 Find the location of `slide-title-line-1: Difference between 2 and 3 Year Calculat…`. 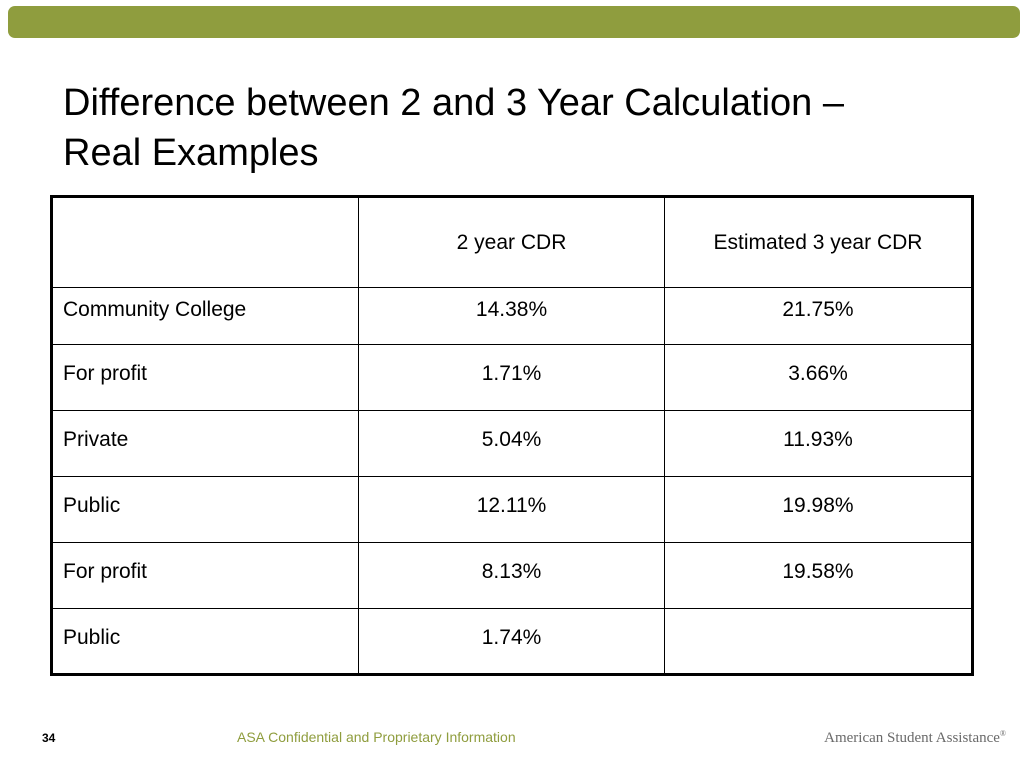

slide-title-line-1: Difference between 2 and 3 Year Calculat… is located at coordinates (453, 103).